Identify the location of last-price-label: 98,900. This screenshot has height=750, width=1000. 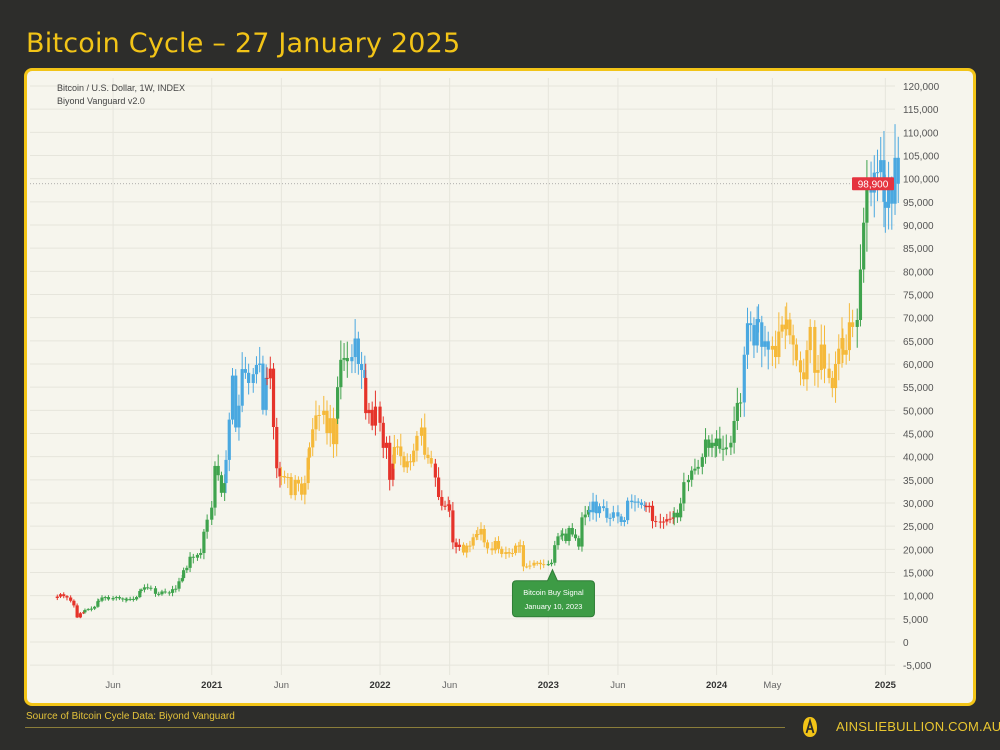
(873, 184).